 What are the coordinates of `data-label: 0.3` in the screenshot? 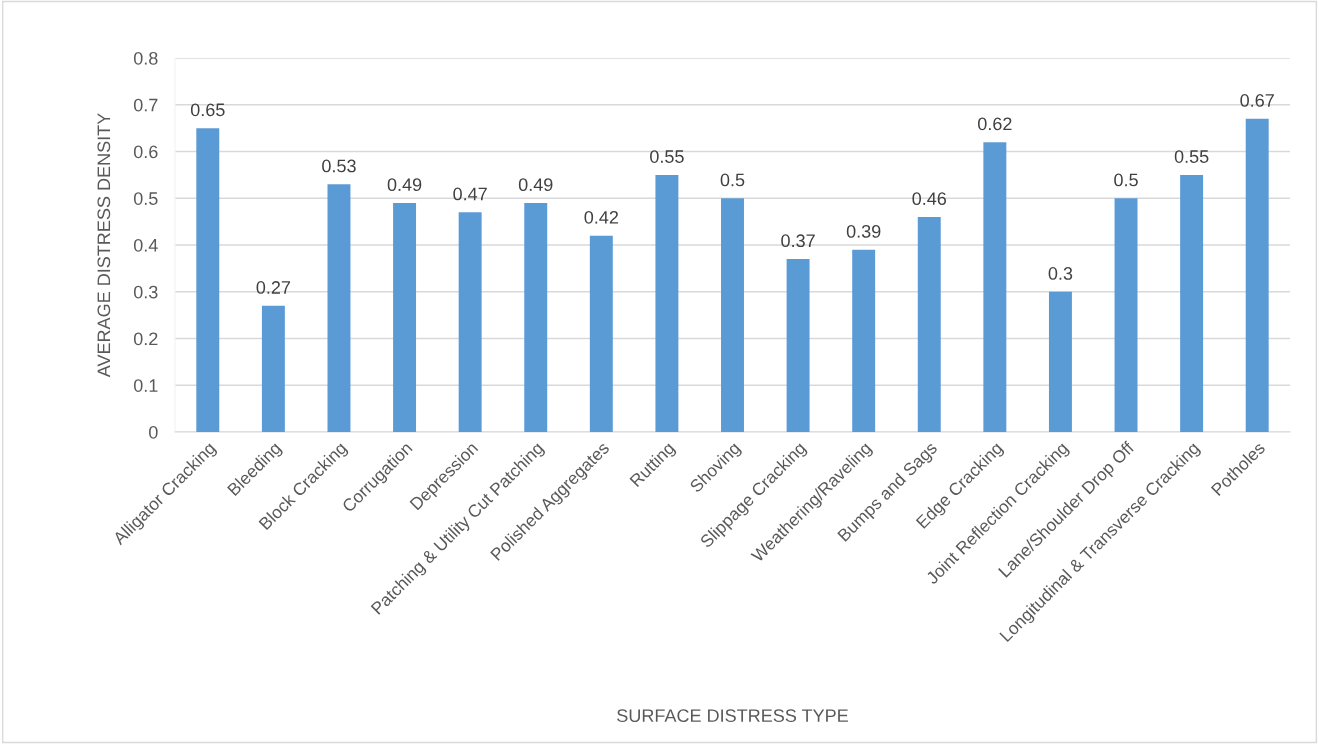 It's located at (1060, 273).